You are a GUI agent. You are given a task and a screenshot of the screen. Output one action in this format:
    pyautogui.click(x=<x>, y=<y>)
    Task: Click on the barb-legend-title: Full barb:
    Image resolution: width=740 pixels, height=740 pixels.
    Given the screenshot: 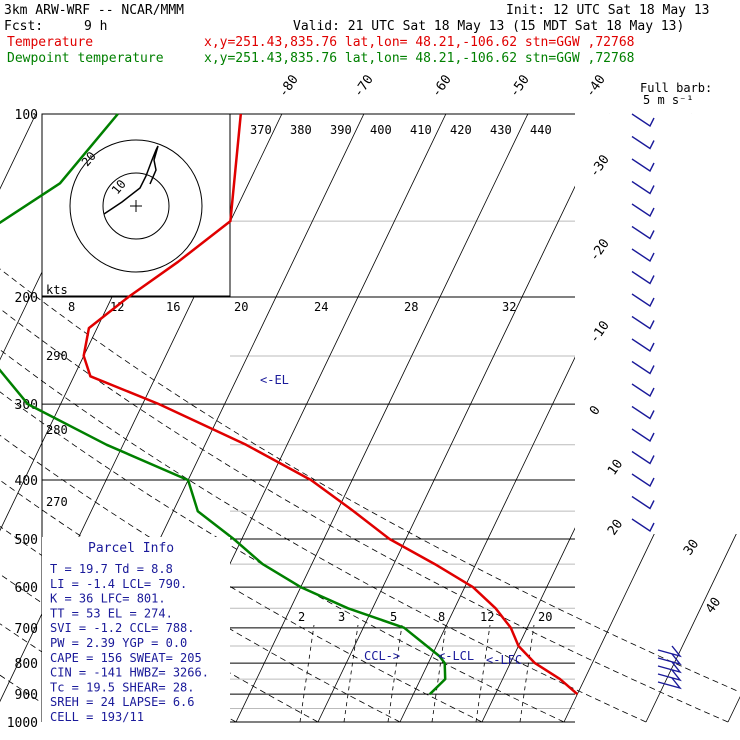 What is the action you would take?
    pyautogui.click(x=676, y=88)
    